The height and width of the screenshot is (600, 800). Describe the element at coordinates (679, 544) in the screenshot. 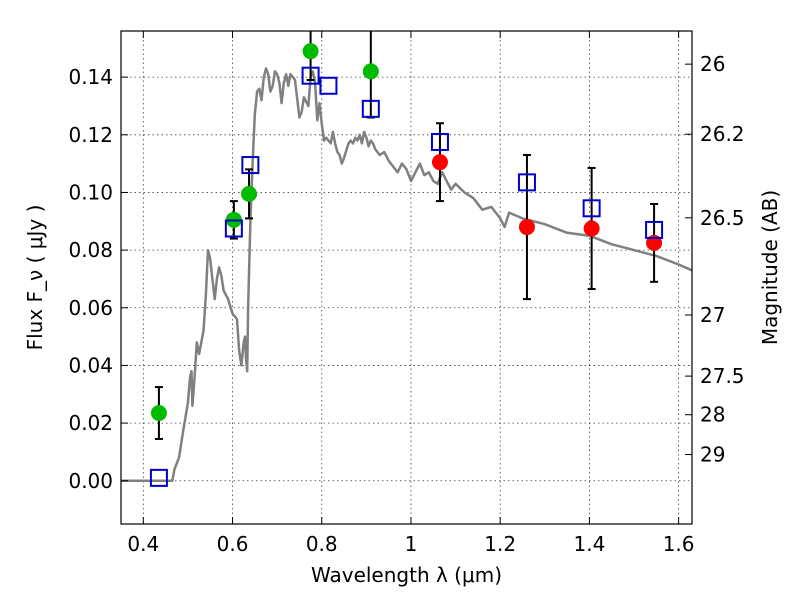

I see `x-tick-label: 1.6` at that location.